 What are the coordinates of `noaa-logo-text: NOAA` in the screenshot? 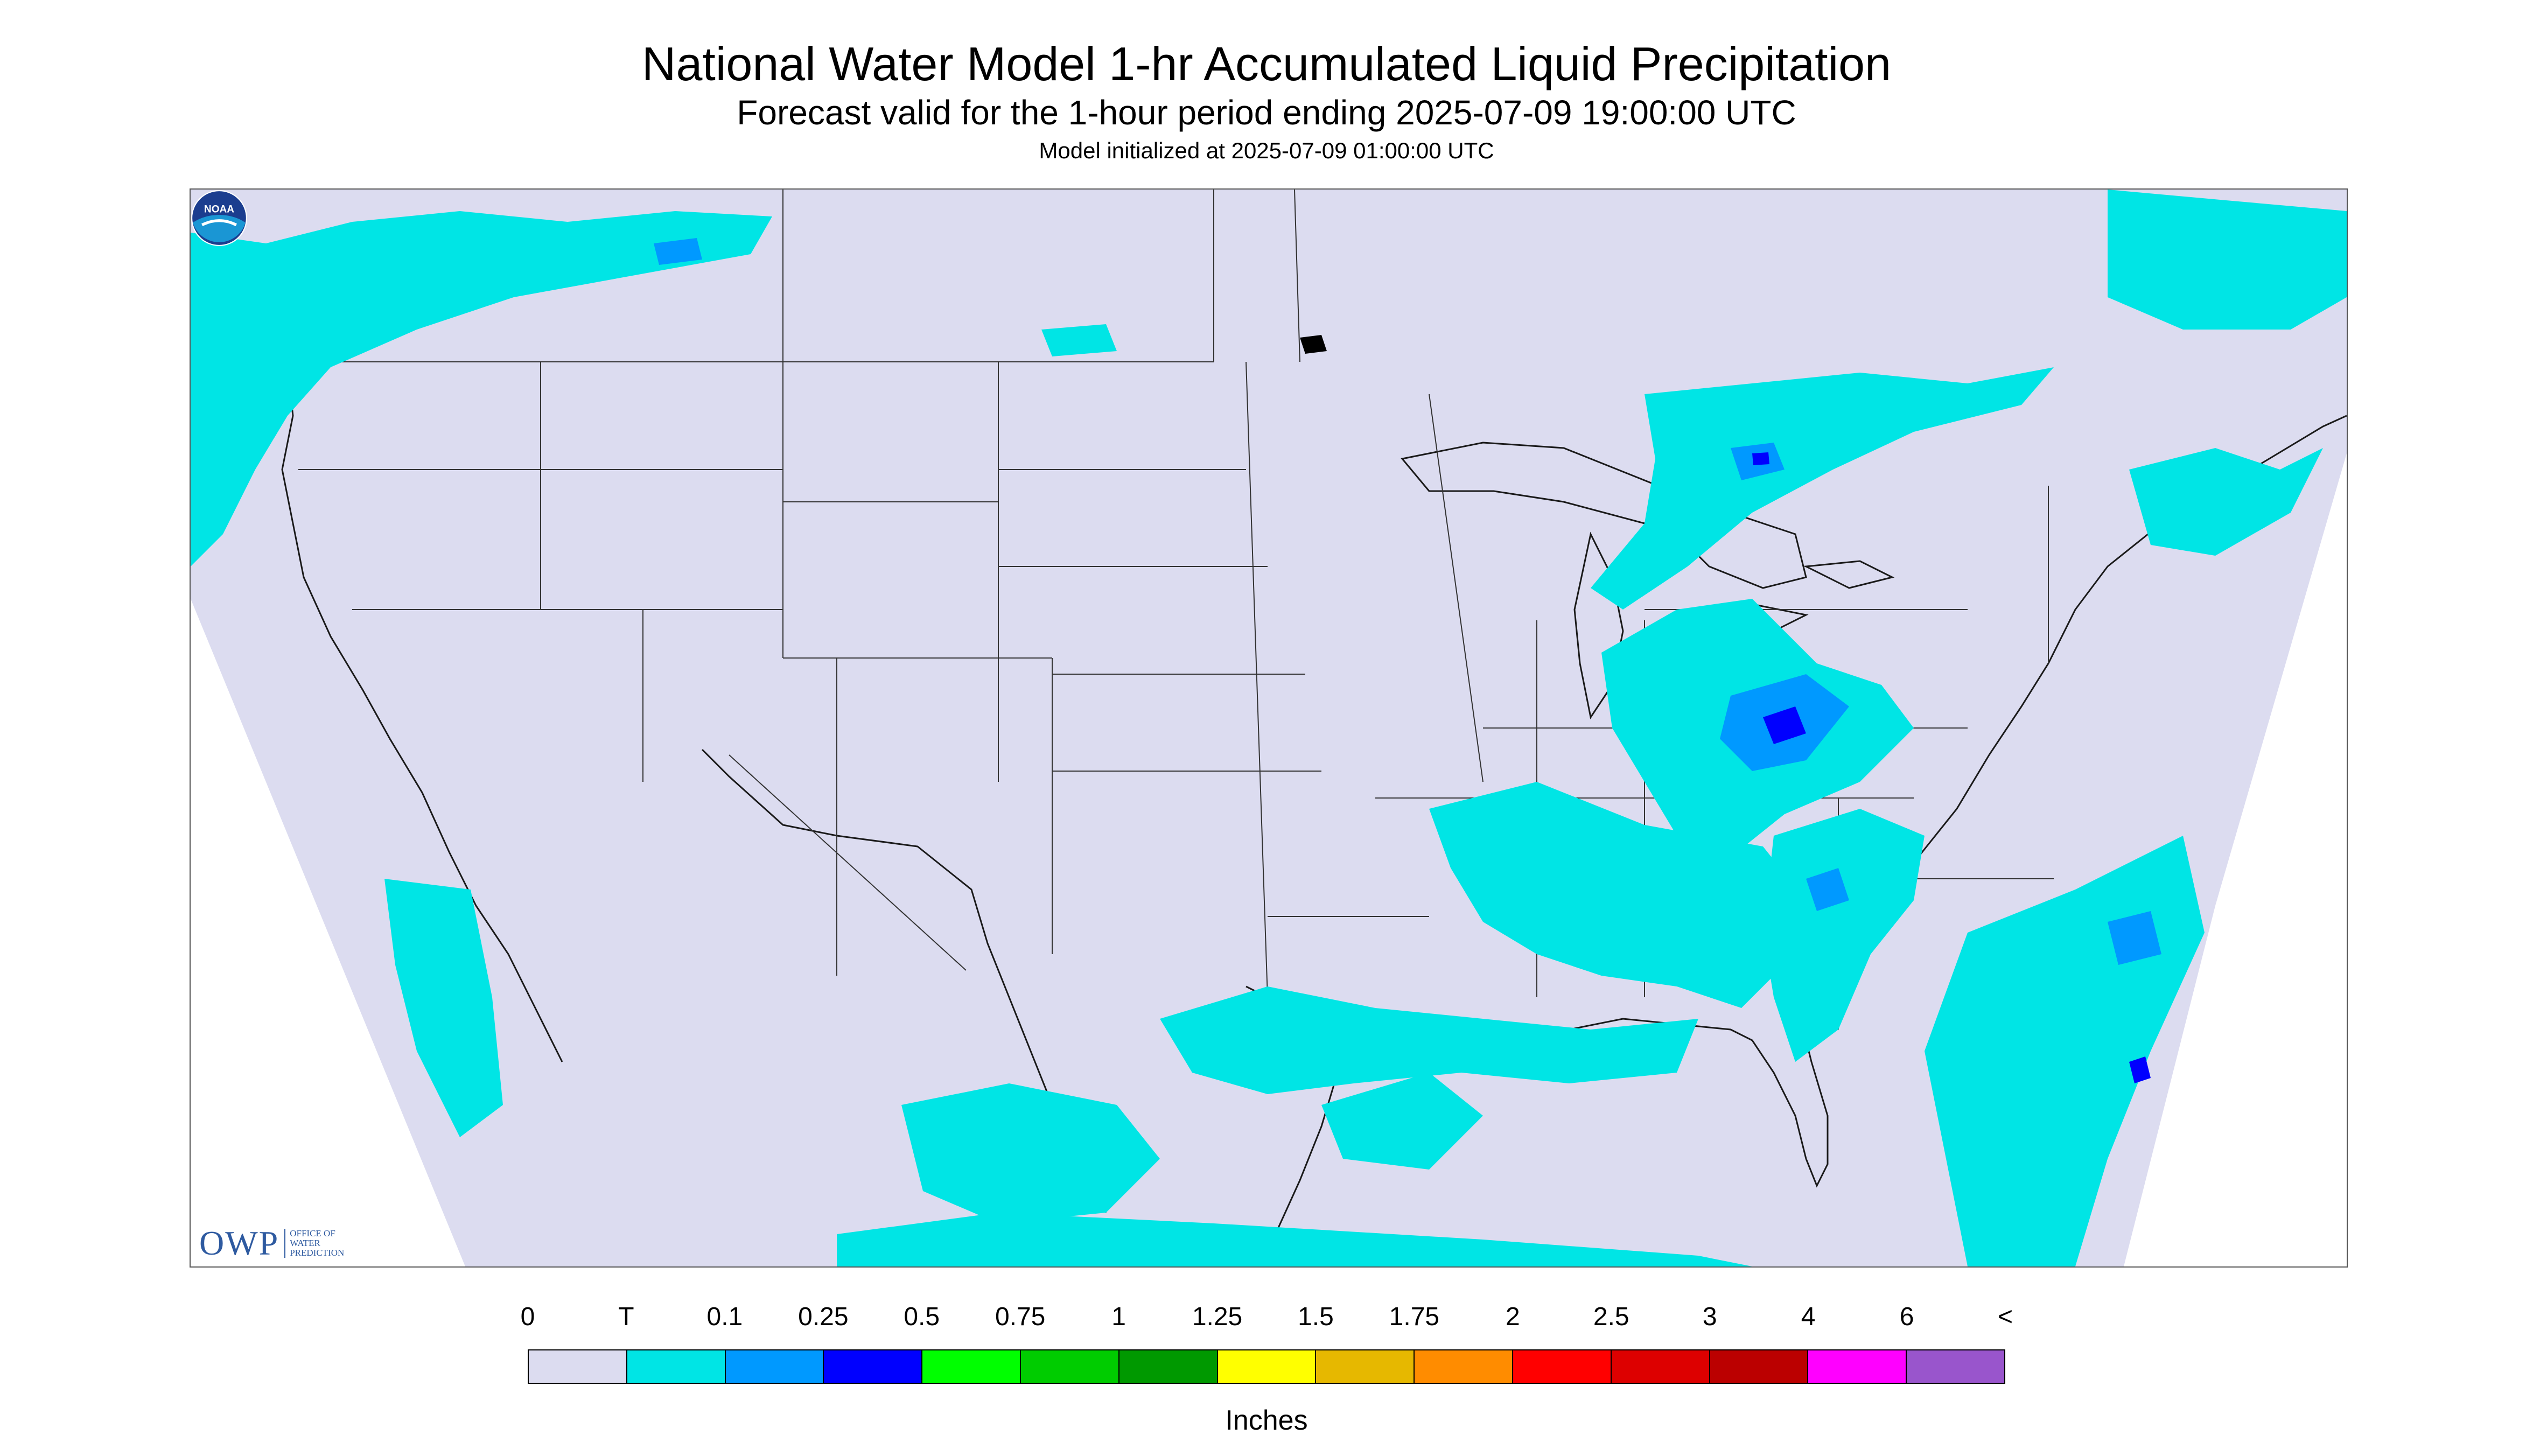 It's located at (219, 209).